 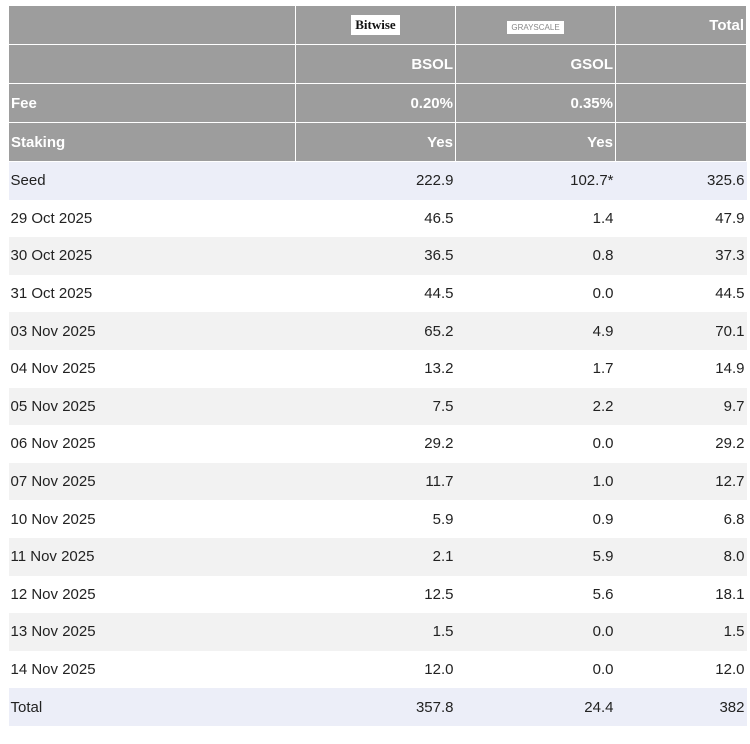 I want to click on data-row: Seed 222.9 102.7* 325.6, so click(x=377, y=180).